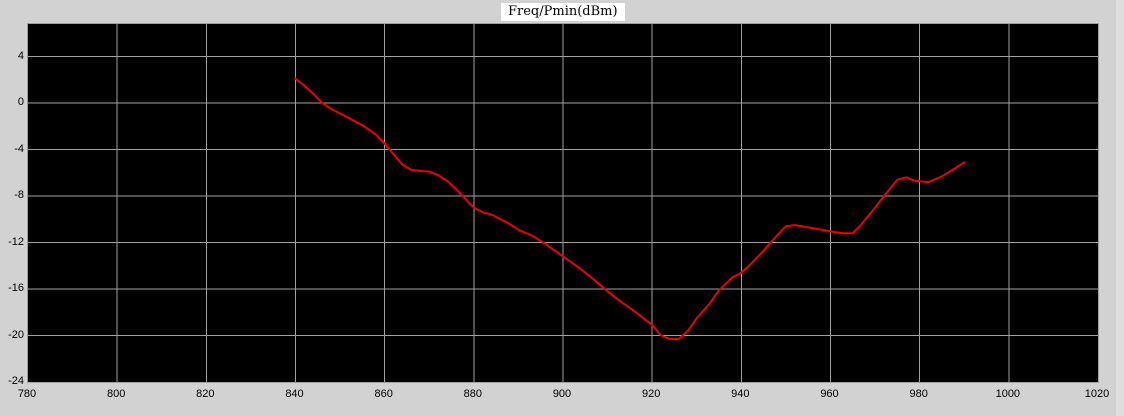 The width and height of the screenshot is (1124, 416). I want to click on x-tick-label: 840, so click(294, 394).